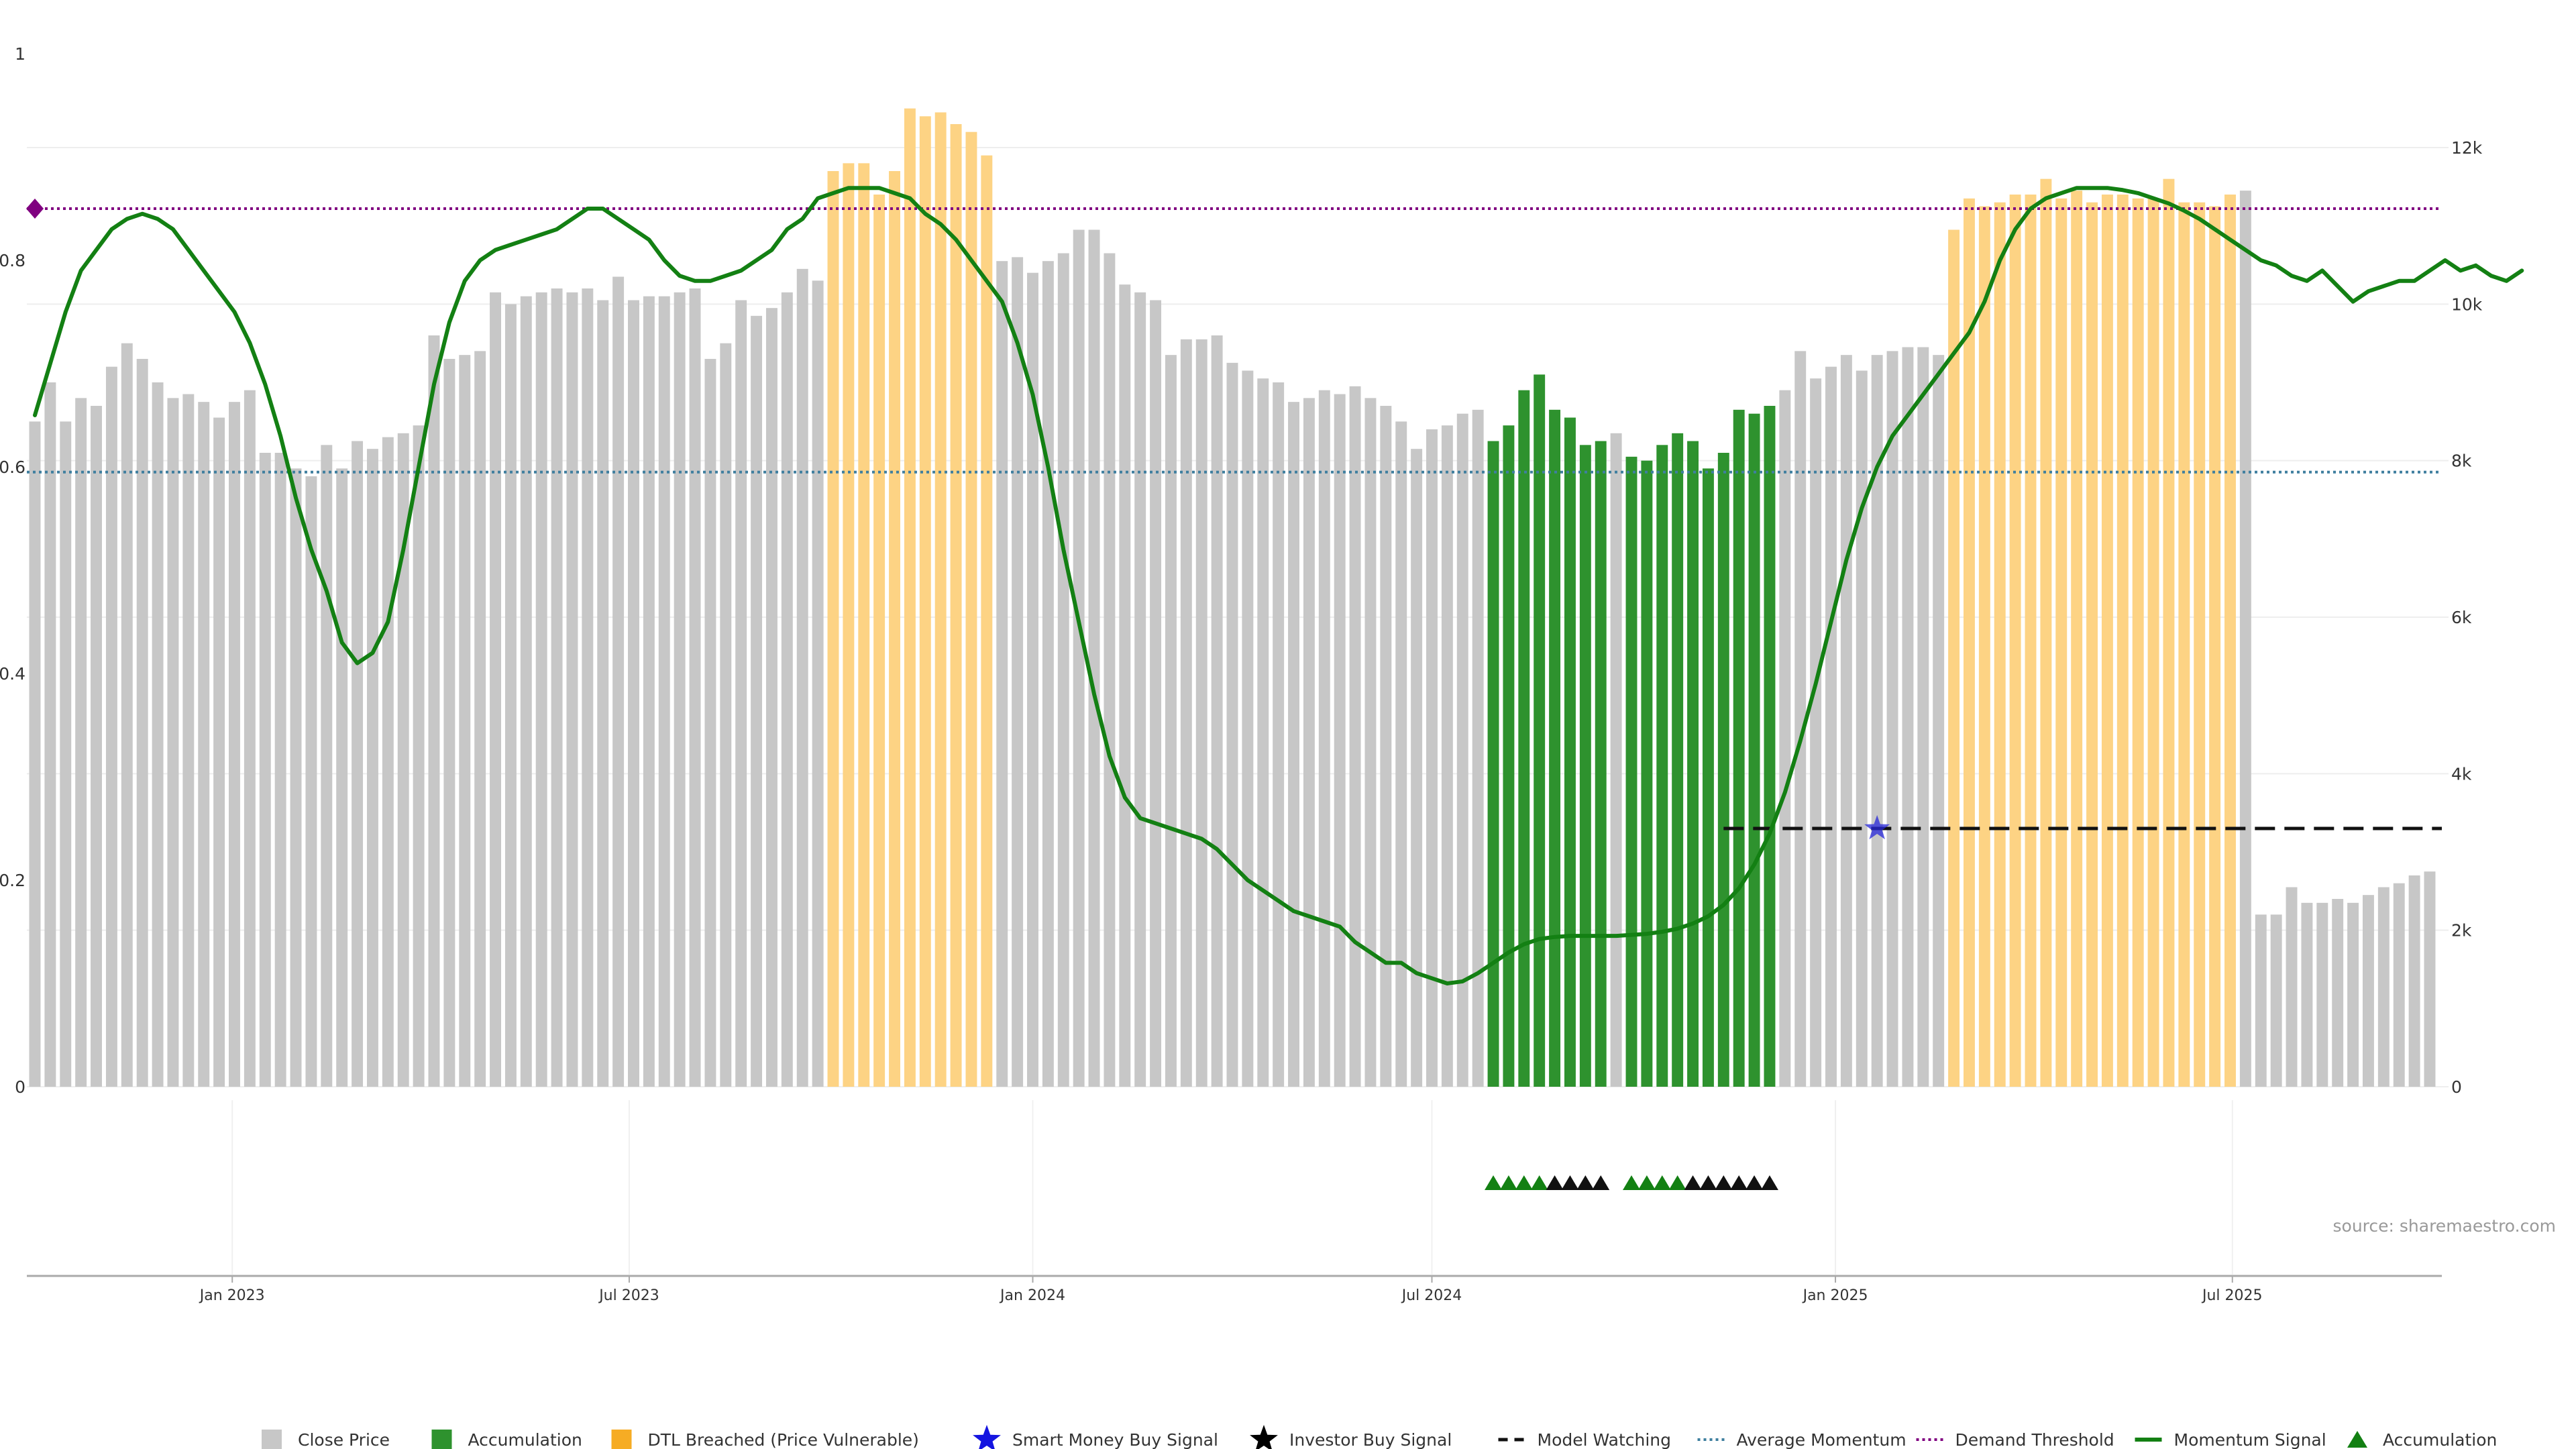 This screenshot has height=1449, width=2576. What do you see at coordinates (12, 880) in the screenshot?
I see `left-axis-tick-label: 0.2` at bounding box center [12, 880].